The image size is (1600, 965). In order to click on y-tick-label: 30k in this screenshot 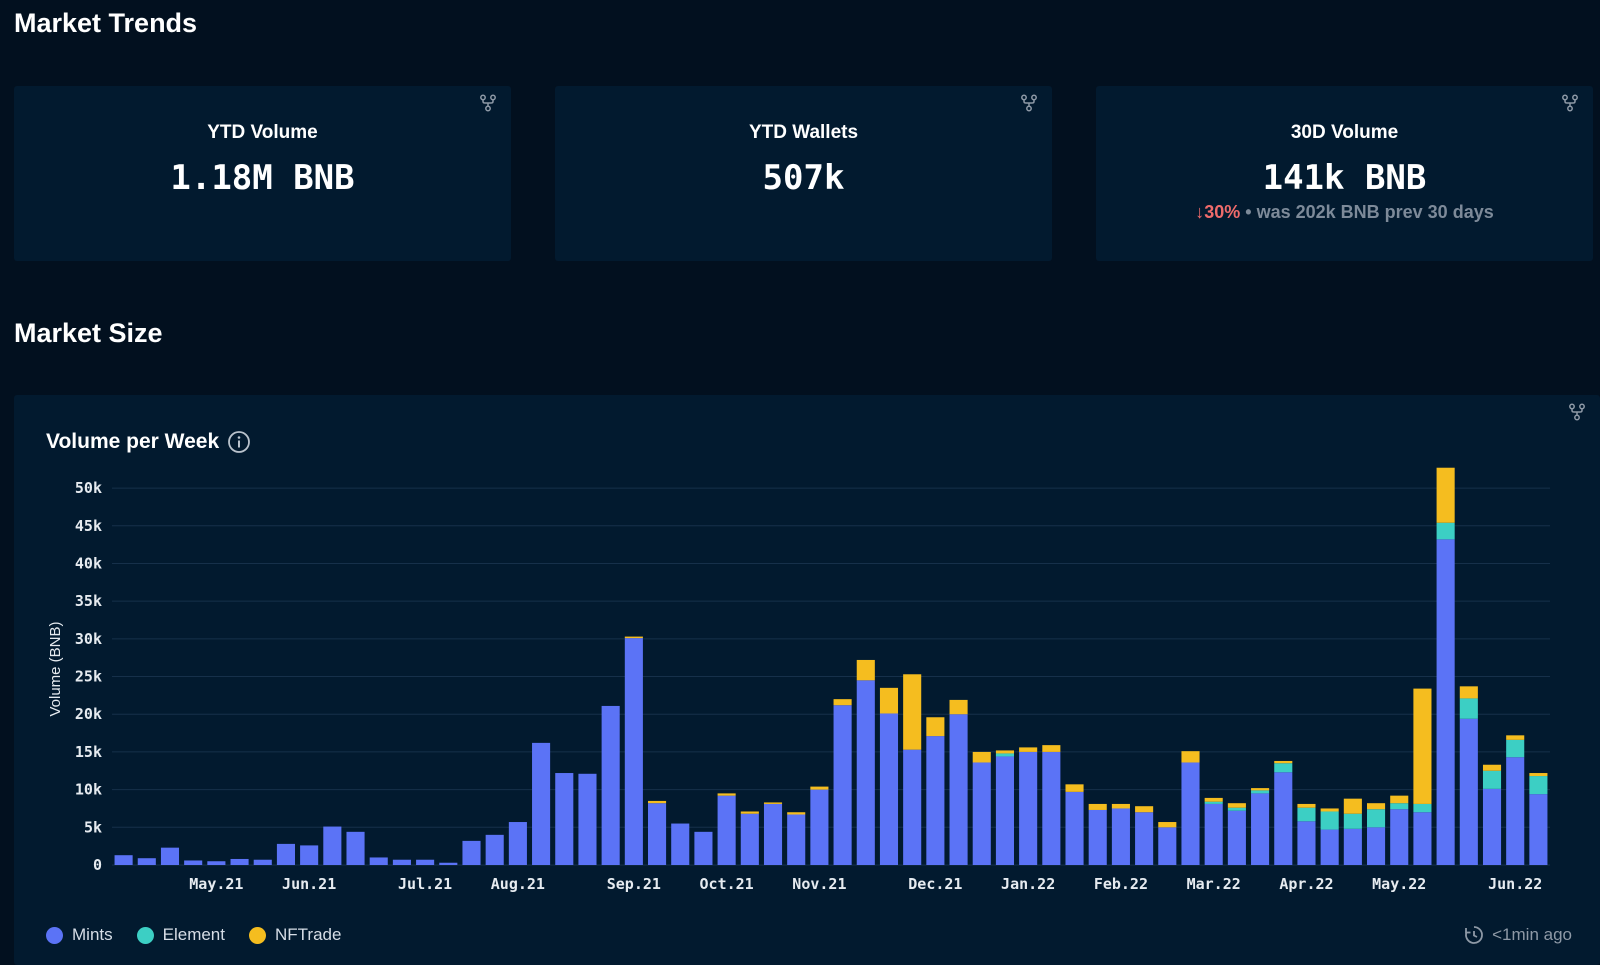, I will do `click(88, 639)`.